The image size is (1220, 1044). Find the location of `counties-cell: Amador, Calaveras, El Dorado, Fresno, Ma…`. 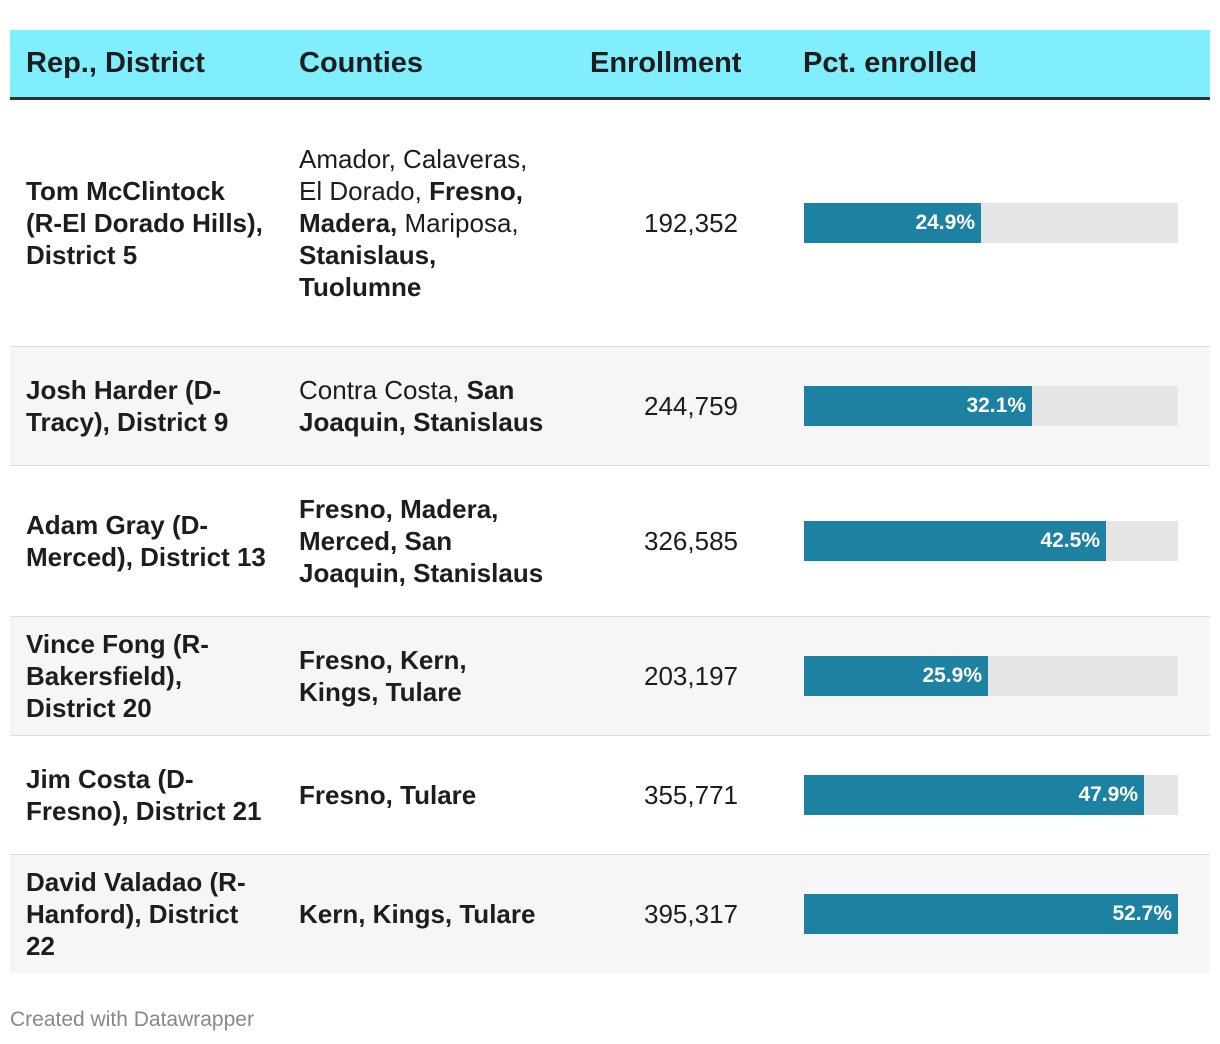

counties-cell: Amador, Calaveras, El Dorado, Fresno, Ma… is located at coordinates (424, 223).